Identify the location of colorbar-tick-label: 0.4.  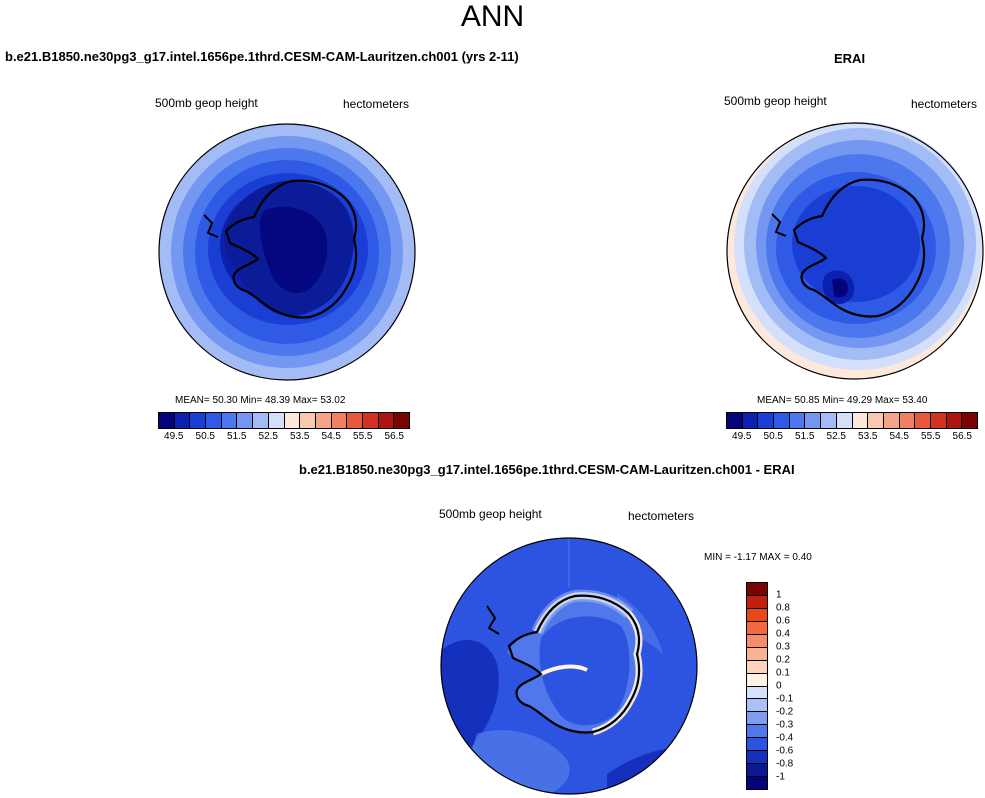
(783, 634).